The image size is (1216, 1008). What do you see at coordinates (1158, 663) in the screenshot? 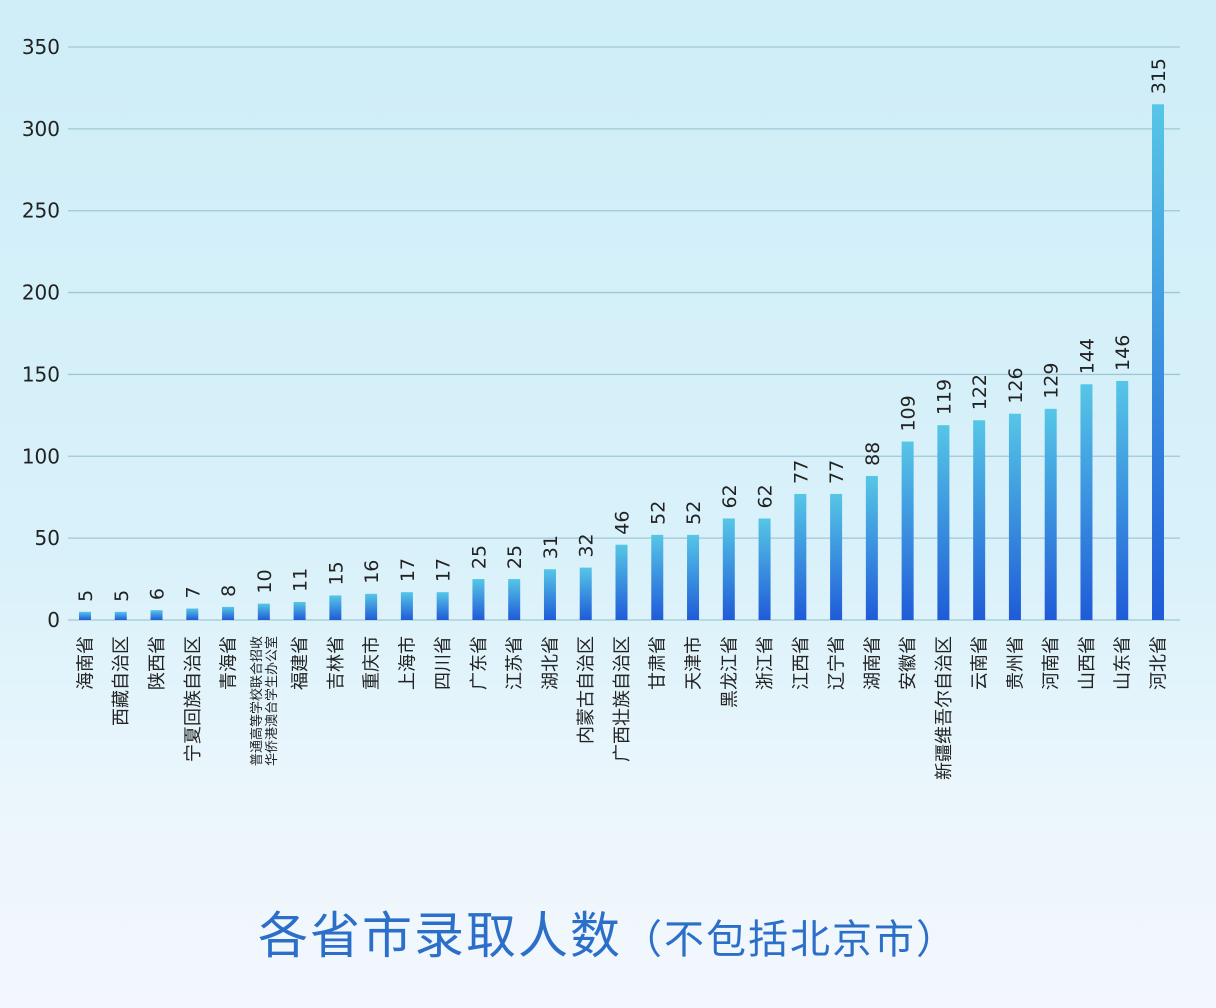
I see `x-tick-label: 河北省` at bounding box center [1158, 663].